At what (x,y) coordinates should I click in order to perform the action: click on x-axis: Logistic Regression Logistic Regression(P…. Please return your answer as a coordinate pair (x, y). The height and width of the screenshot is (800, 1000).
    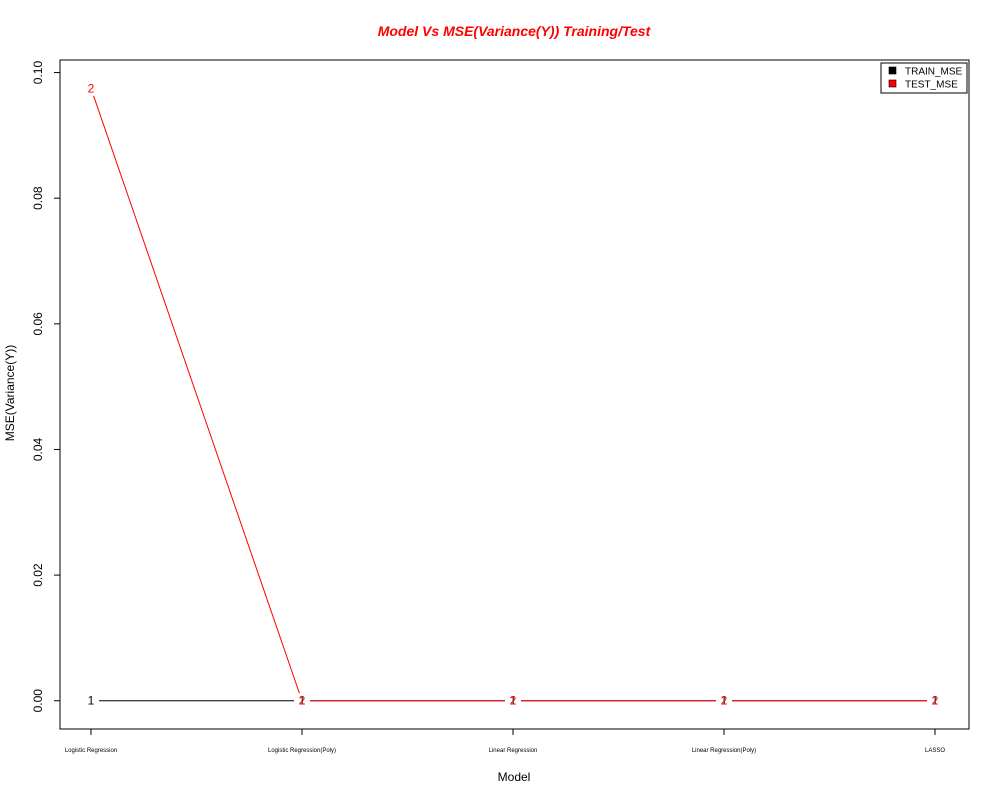
    Looking at the image, I should click on (505, 741).